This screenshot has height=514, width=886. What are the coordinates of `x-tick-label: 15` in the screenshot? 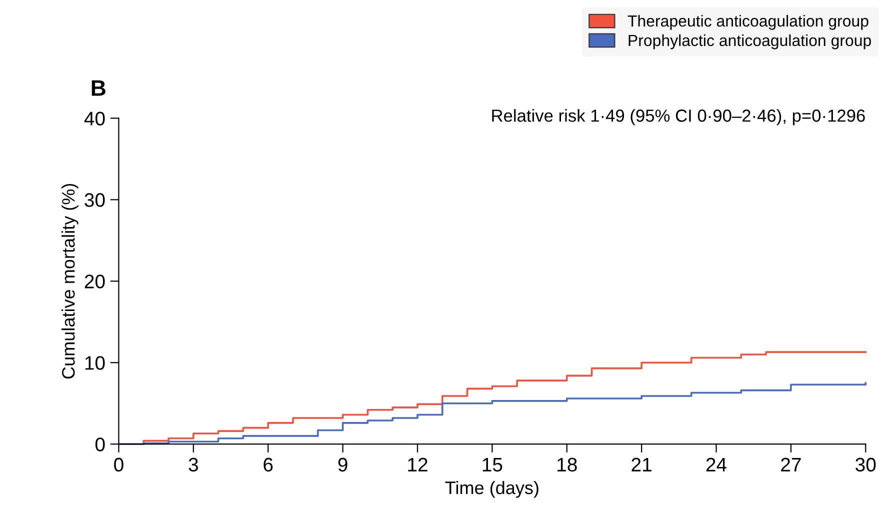 It's located at (492, 465).